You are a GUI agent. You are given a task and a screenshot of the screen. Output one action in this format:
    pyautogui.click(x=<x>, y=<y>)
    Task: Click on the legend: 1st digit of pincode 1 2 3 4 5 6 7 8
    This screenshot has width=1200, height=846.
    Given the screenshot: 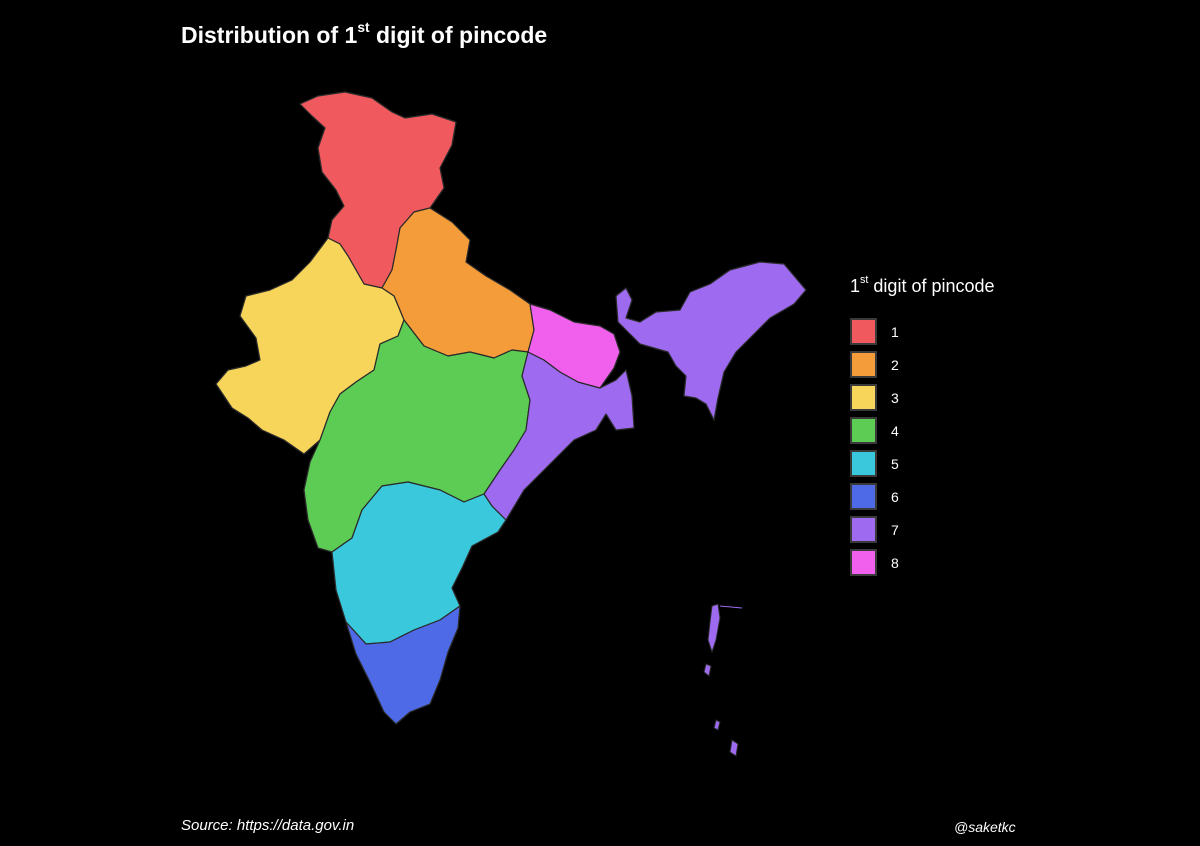 What is the action you would take?
    pyautogui.click(x=922, y=426)
    